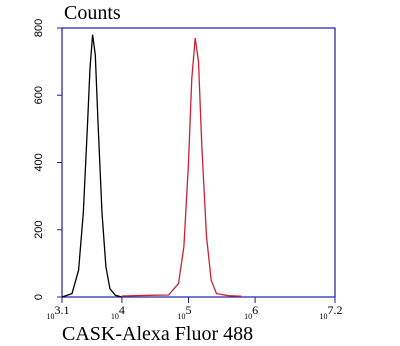  I want to click on y-tick-label: 0, so click(39, 297).